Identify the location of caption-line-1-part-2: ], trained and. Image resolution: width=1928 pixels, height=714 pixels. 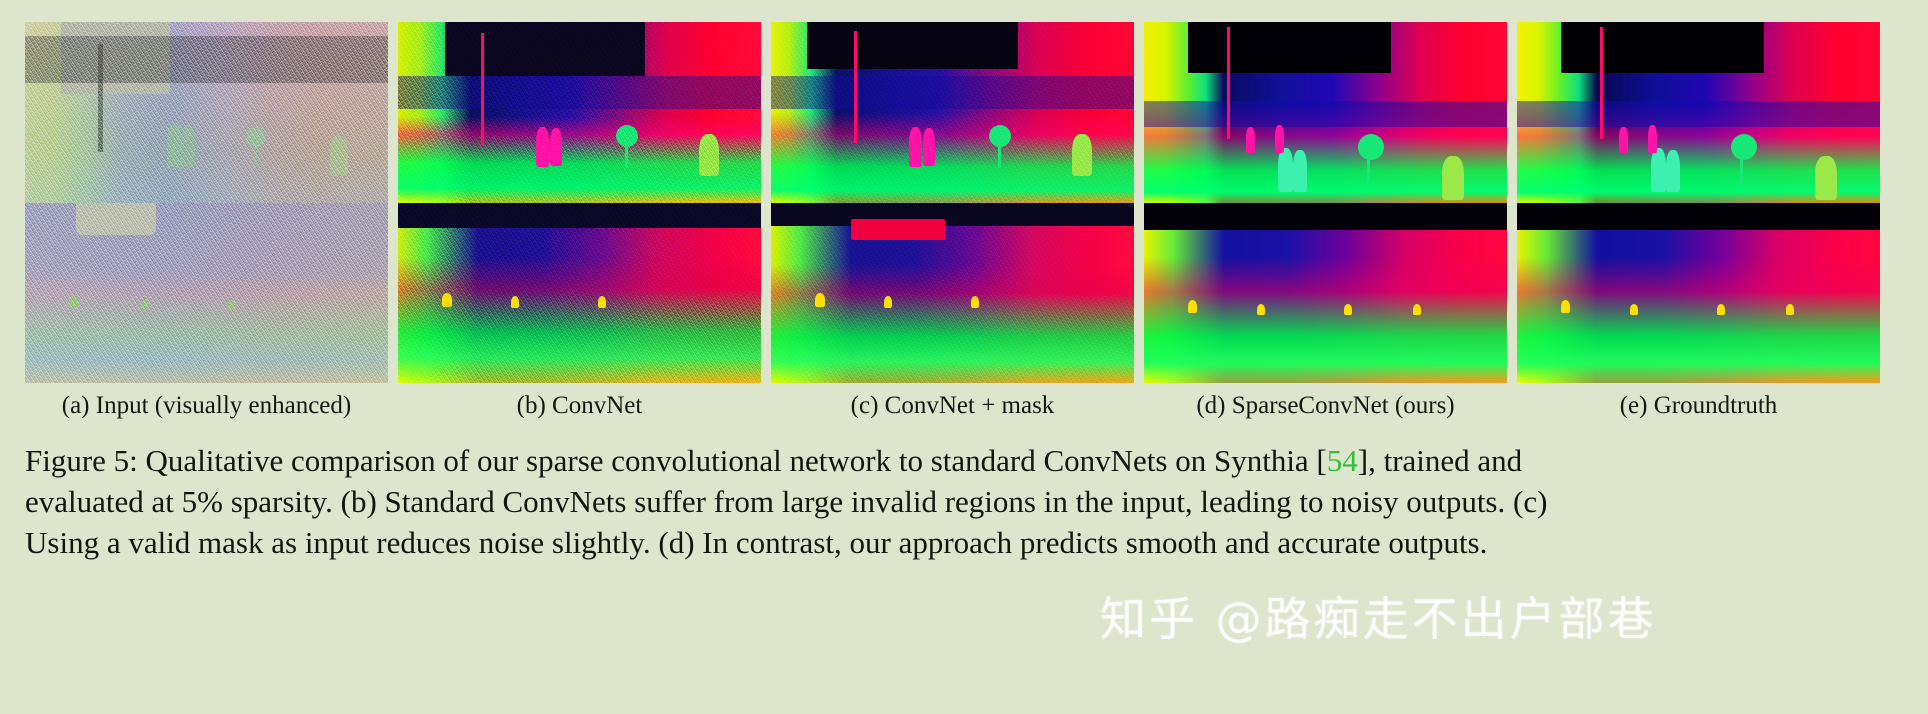
(1440, 460).